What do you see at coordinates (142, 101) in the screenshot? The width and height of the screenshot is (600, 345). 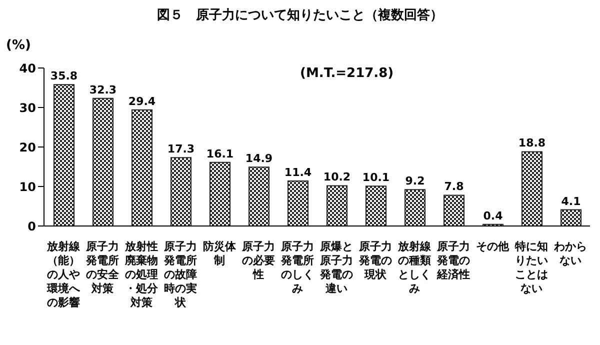 I see `data-label: 29.4` at bounding box center [142, 101].